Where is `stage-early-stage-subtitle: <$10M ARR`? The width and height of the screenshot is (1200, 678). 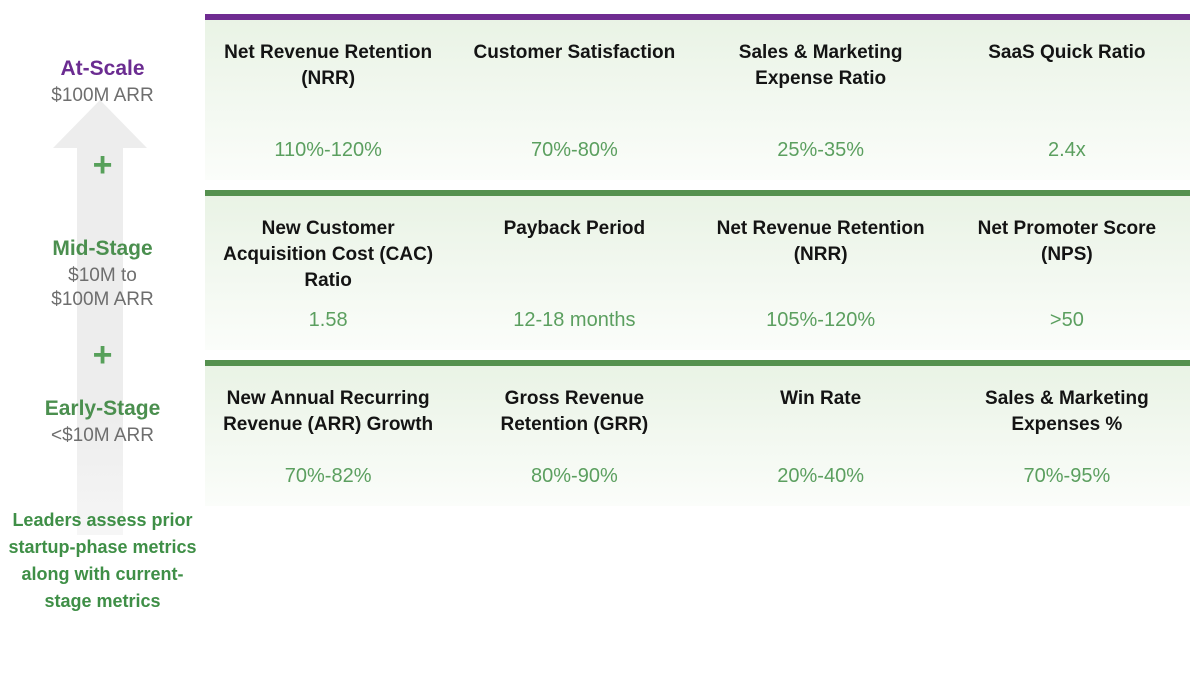 stage-early-stage-subtitle: <$10M ARR is located at coordinates (102, 435).